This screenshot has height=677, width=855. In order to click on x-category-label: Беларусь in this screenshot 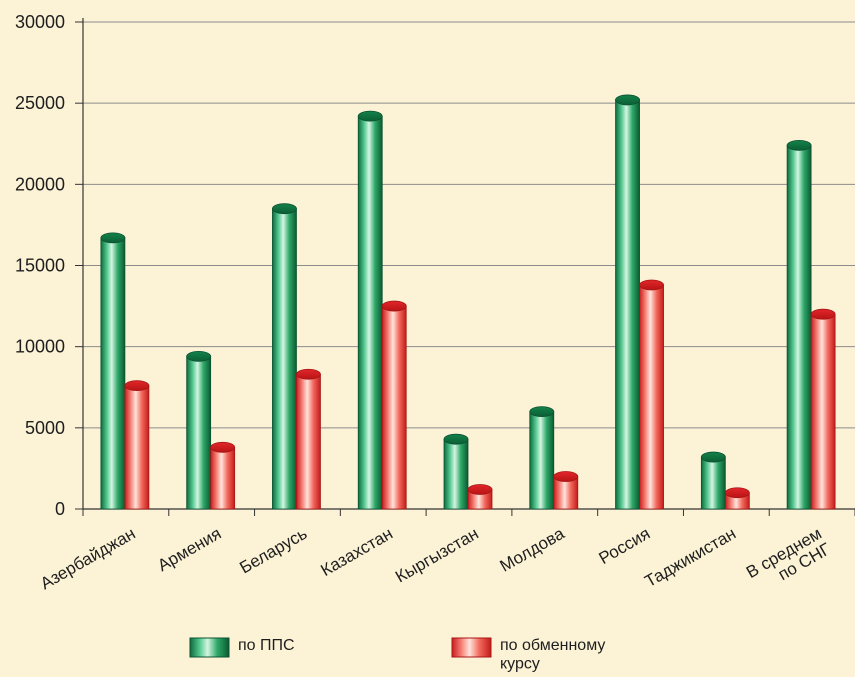, I will do `click(273, 551)`.